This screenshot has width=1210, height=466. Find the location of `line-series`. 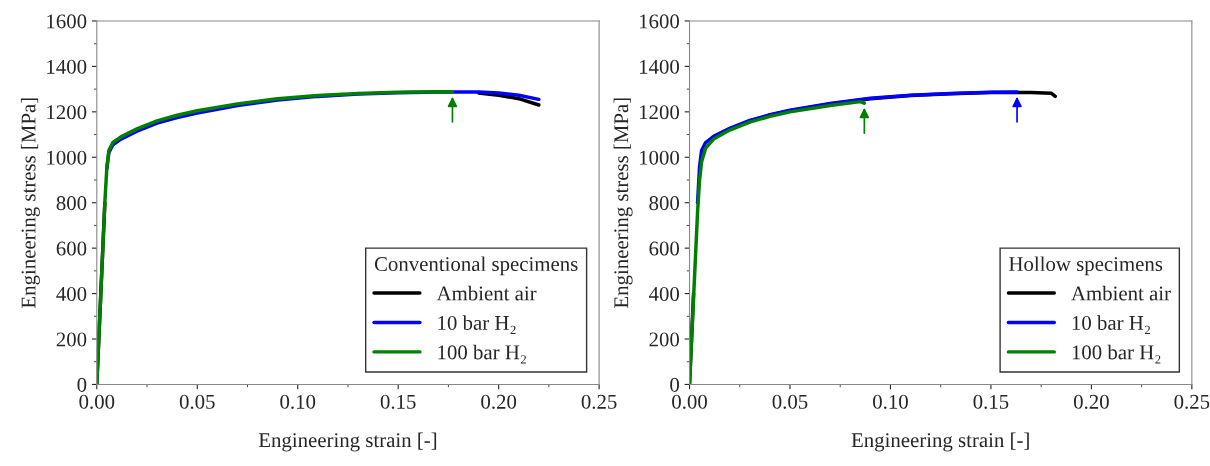

line-series is located at coordinates (778, 242).